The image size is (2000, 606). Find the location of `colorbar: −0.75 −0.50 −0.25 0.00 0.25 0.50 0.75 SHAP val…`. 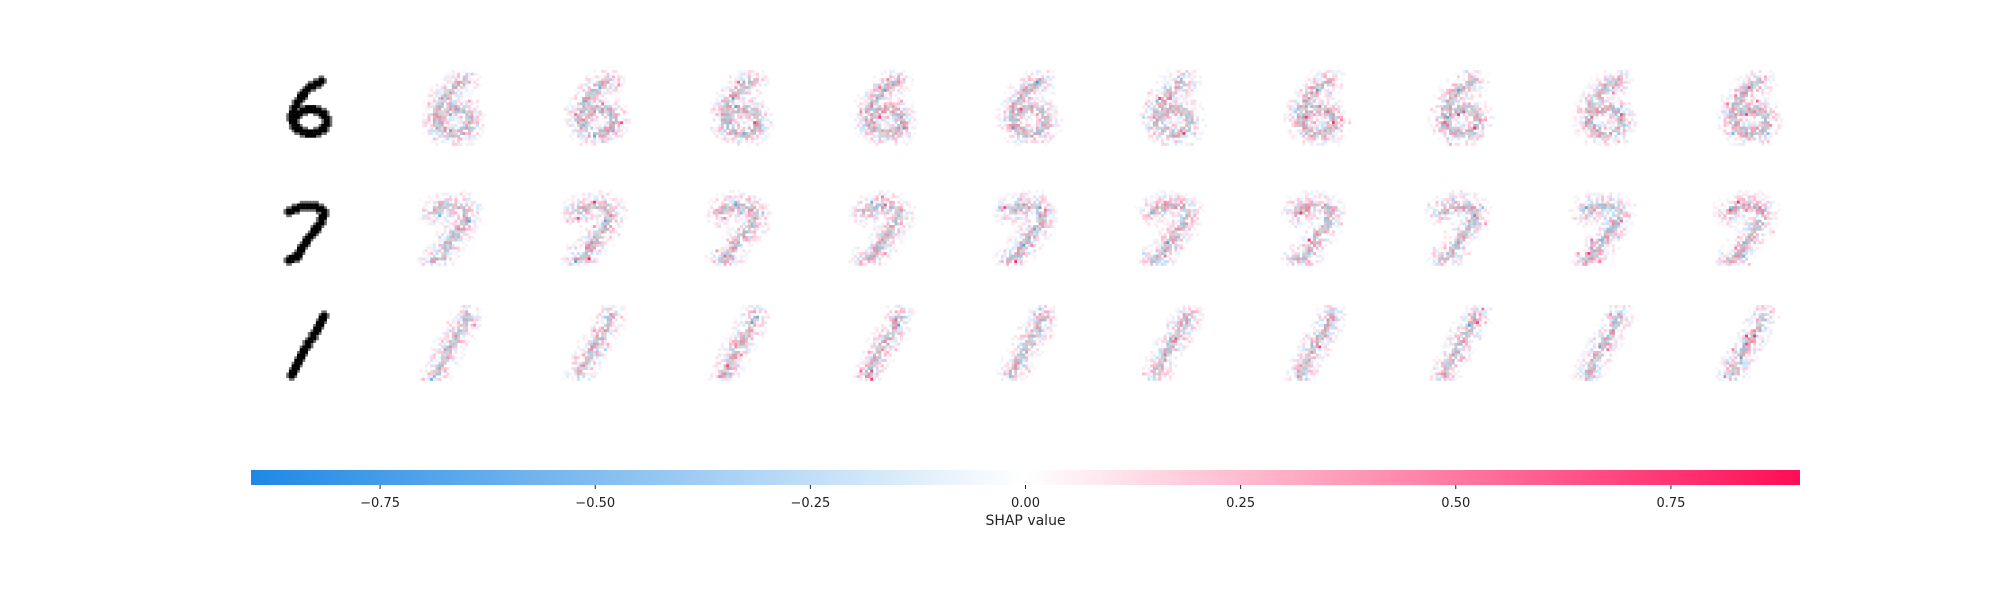

colorbar: −0.75 −0.50 −0.25 0.00 0.25 0.50 0.75 SHAP val… is located at coordinates (1025, 499).